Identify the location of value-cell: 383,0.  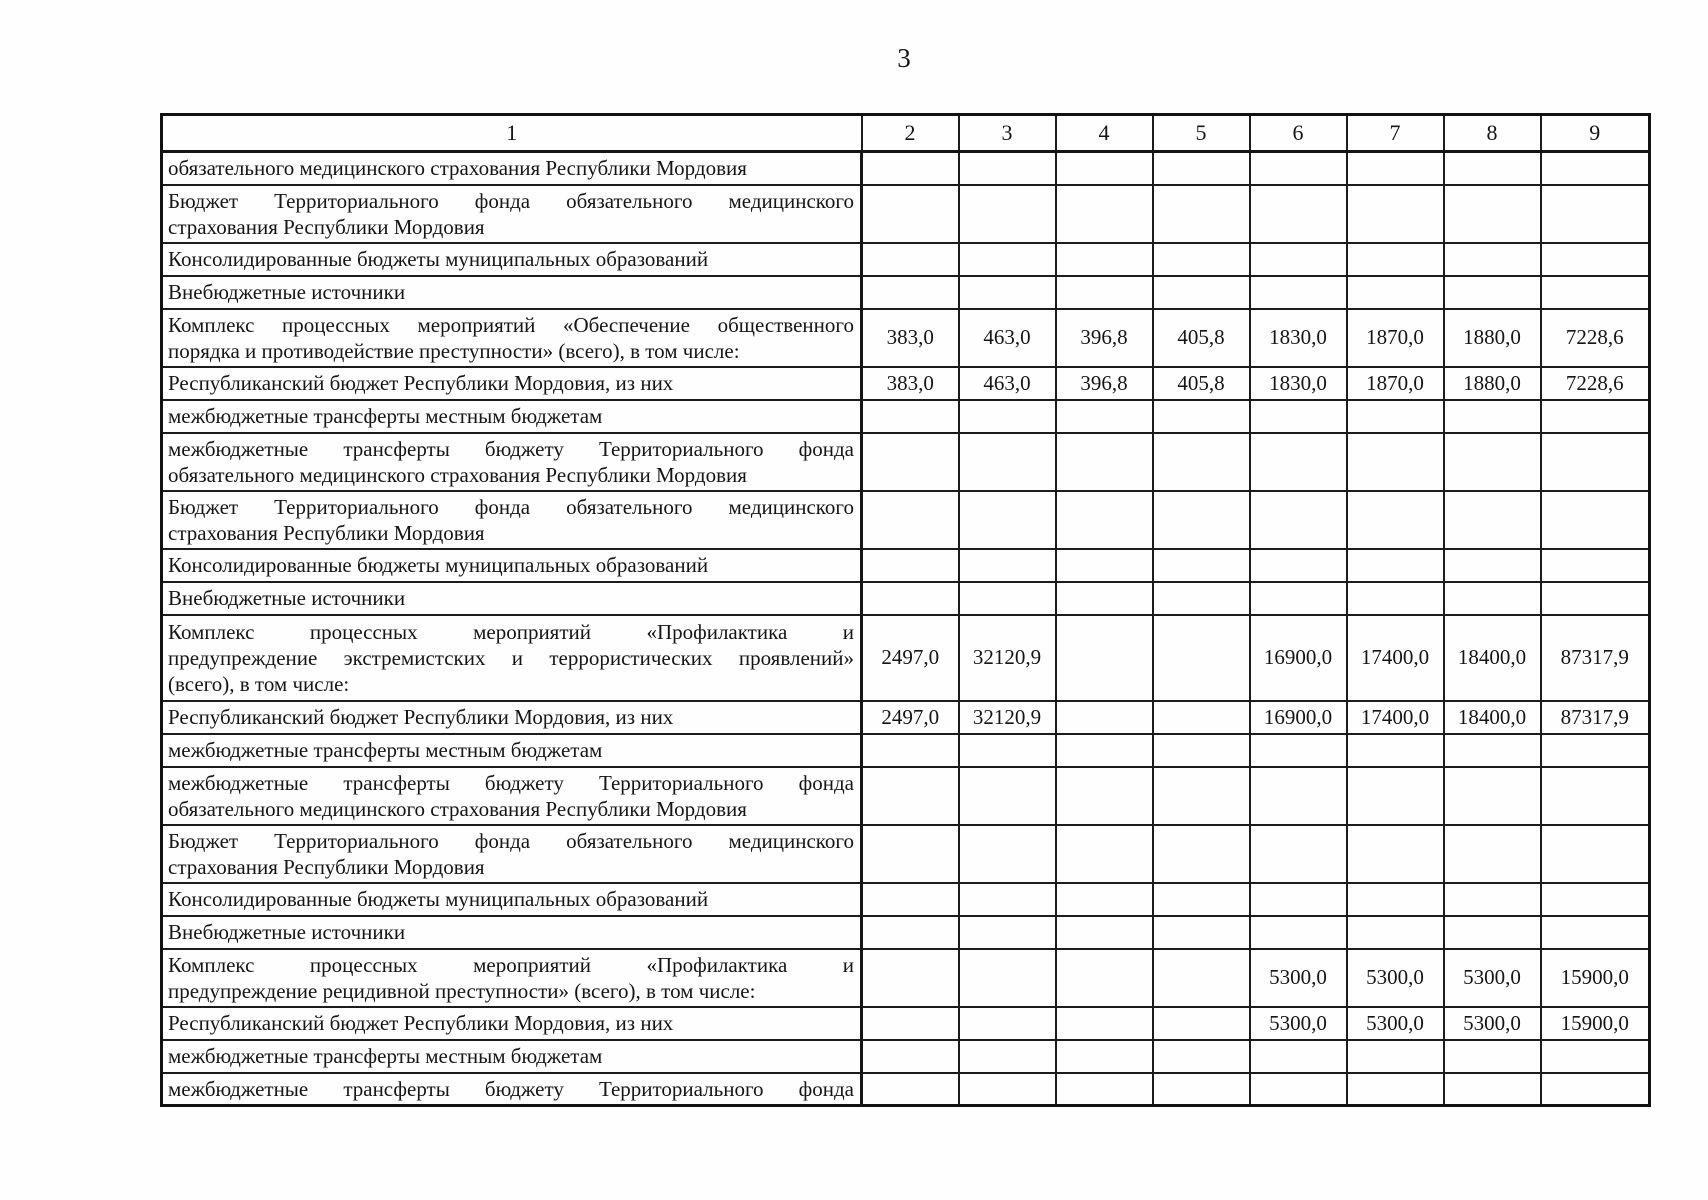
(910, 337).